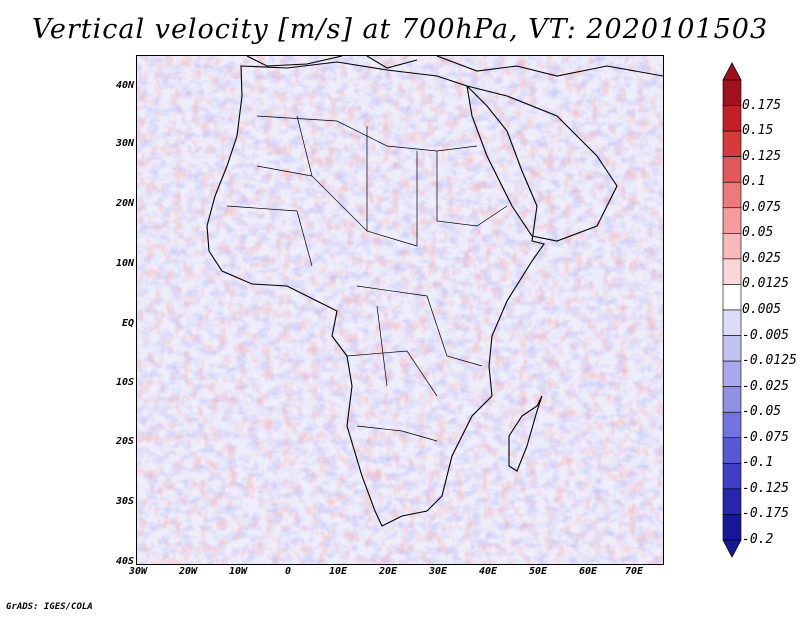 The image size is (800, 618). Describe the element at coordinates (49, 607) in the screenshot. I see `credit-text: GrADS: IGES/COLA` at that location.